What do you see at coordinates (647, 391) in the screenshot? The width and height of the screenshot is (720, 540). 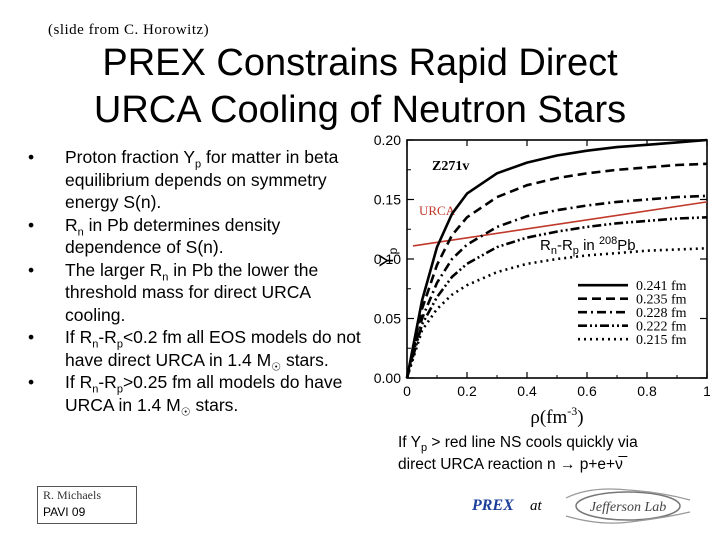 I see `x-tick-label: 0.8` at bounding box center [647, 391].